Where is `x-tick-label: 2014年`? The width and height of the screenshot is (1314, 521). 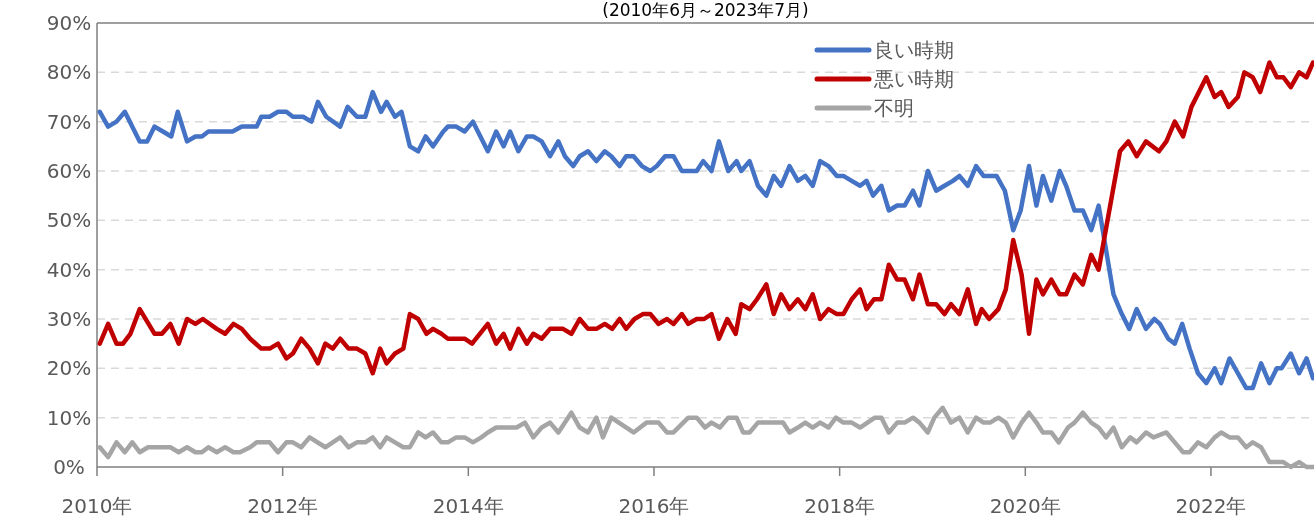
x-tick-label: 2014年 is located at coordinates (468, 506).